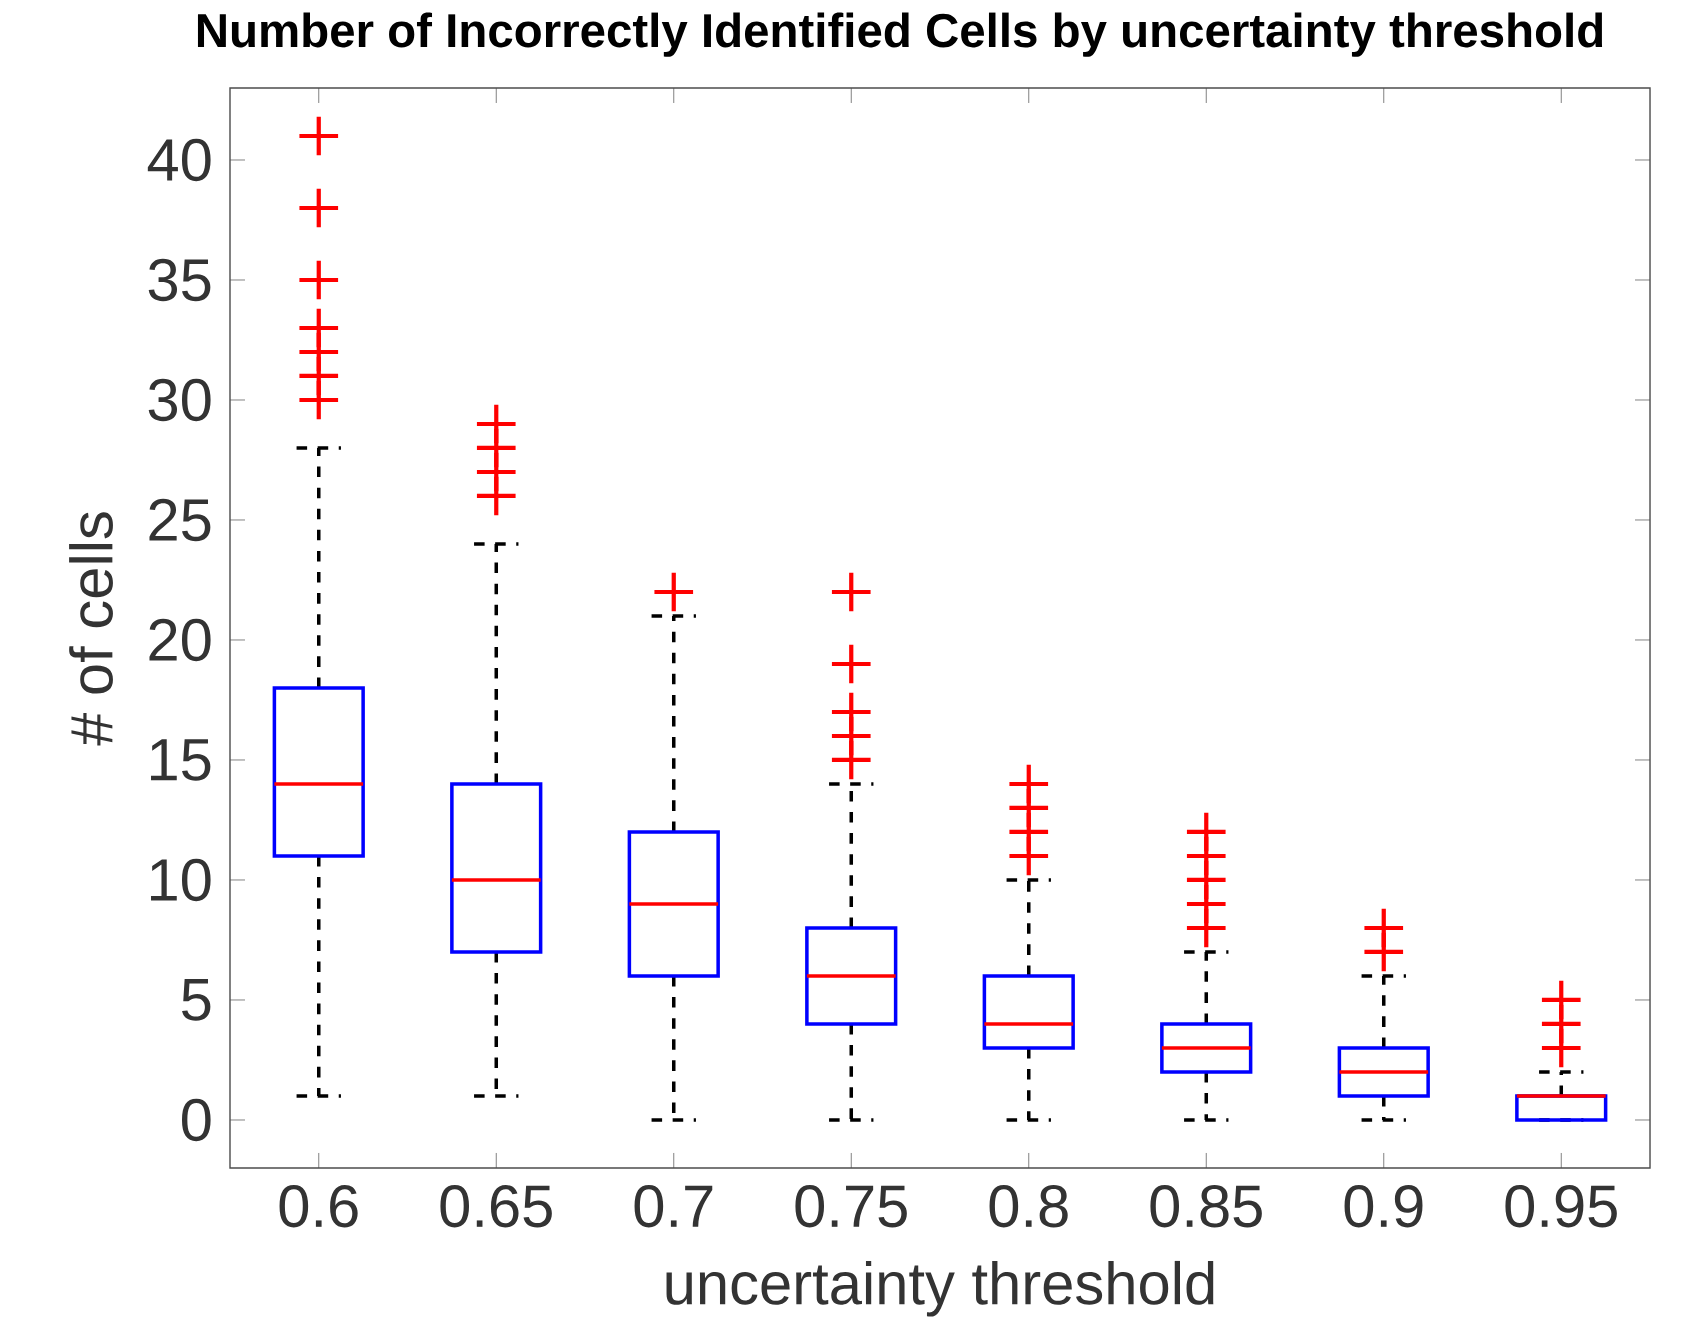  What do you see at coordinates (851, 1206) in the screenshot?
I see `x-tick-label: 0.75` at bounding box center [851, 1206].